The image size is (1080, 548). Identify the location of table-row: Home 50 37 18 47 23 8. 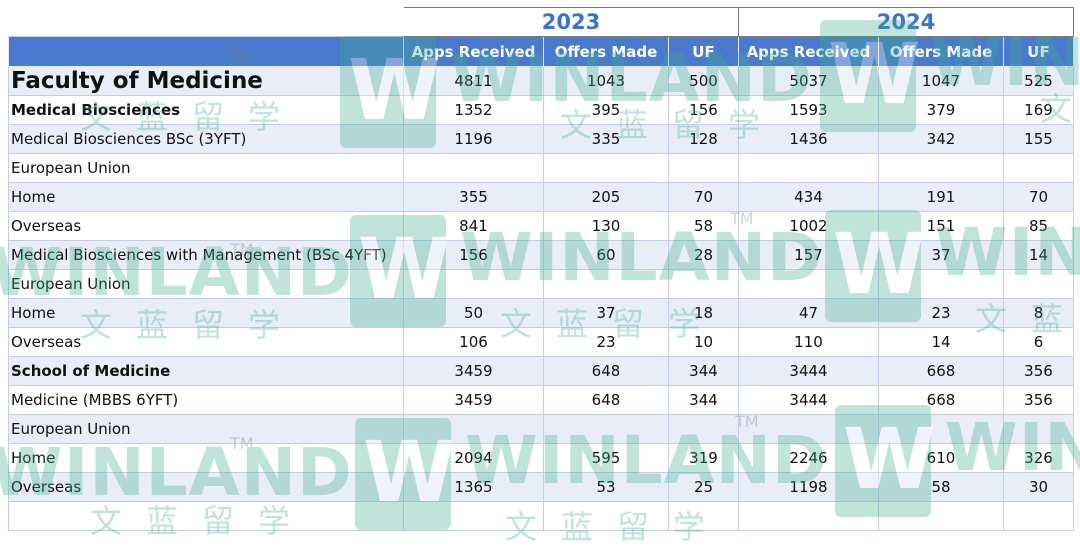
(541, 313).